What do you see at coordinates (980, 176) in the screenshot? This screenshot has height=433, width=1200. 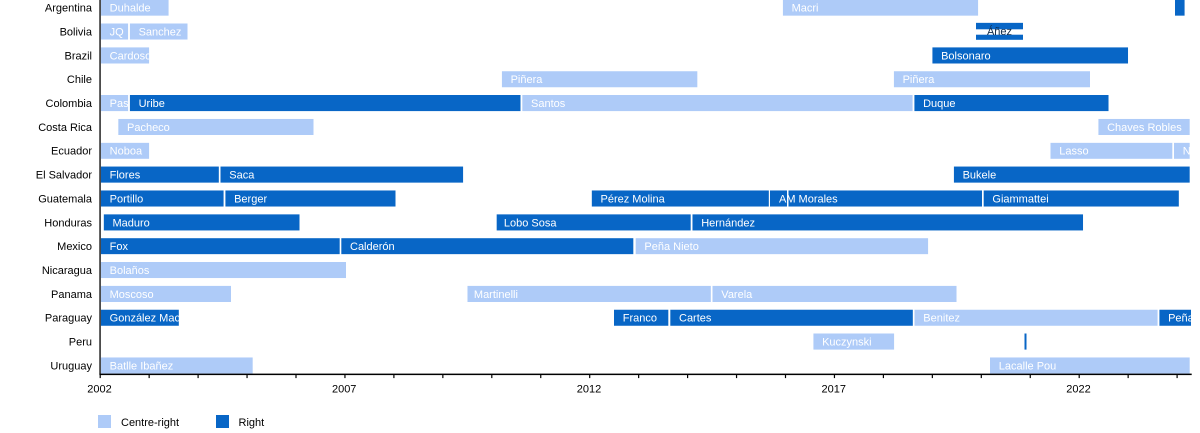 I see `svg-text: Bukele` at bounding box center [980, 176].